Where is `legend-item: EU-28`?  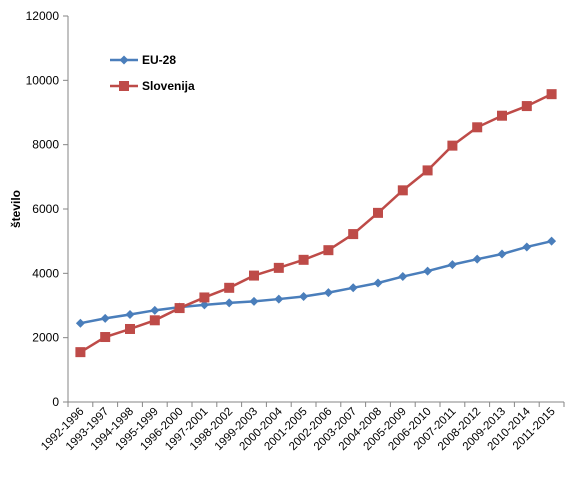
legend-item: EU-28 is located at coordinates (143, 60).